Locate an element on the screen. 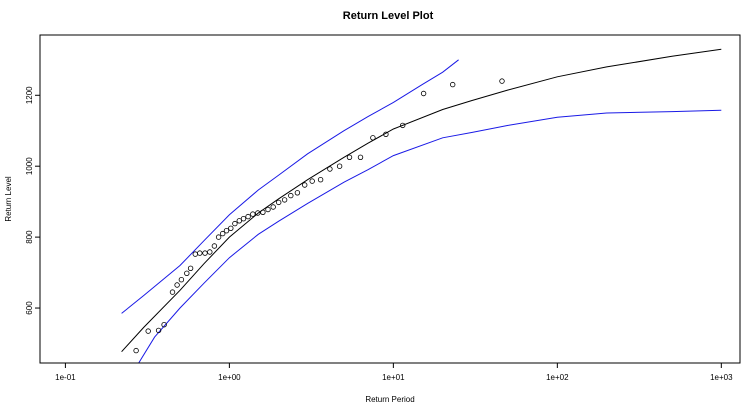 The image size is (750, 407). y-tick-label: 1000 is located at coordinates (29, 166).